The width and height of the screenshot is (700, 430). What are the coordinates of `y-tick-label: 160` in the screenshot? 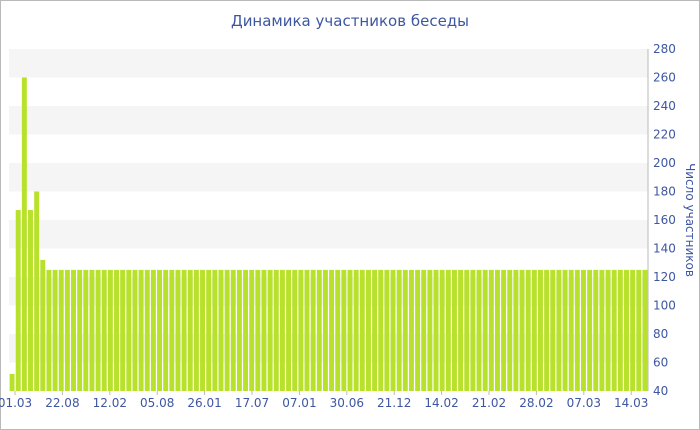 It's located at (664, 220).